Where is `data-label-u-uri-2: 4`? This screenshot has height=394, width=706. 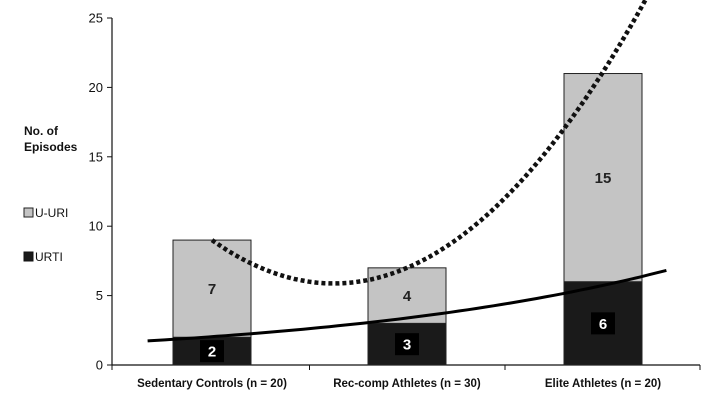 data-label-u-uri-2: 4 is located at coordinates (407, 296).